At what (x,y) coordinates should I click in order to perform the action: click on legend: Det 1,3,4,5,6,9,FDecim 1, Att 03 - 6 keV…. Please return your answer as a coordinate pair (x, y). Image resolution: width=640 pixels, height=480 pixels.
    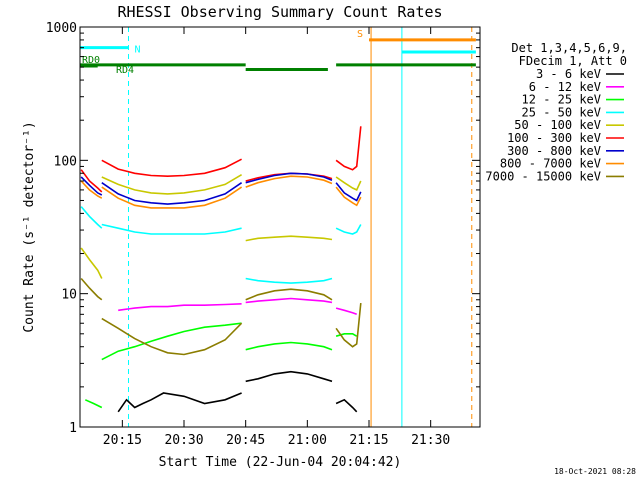
    Looking at the image, I should click on (556, 112).